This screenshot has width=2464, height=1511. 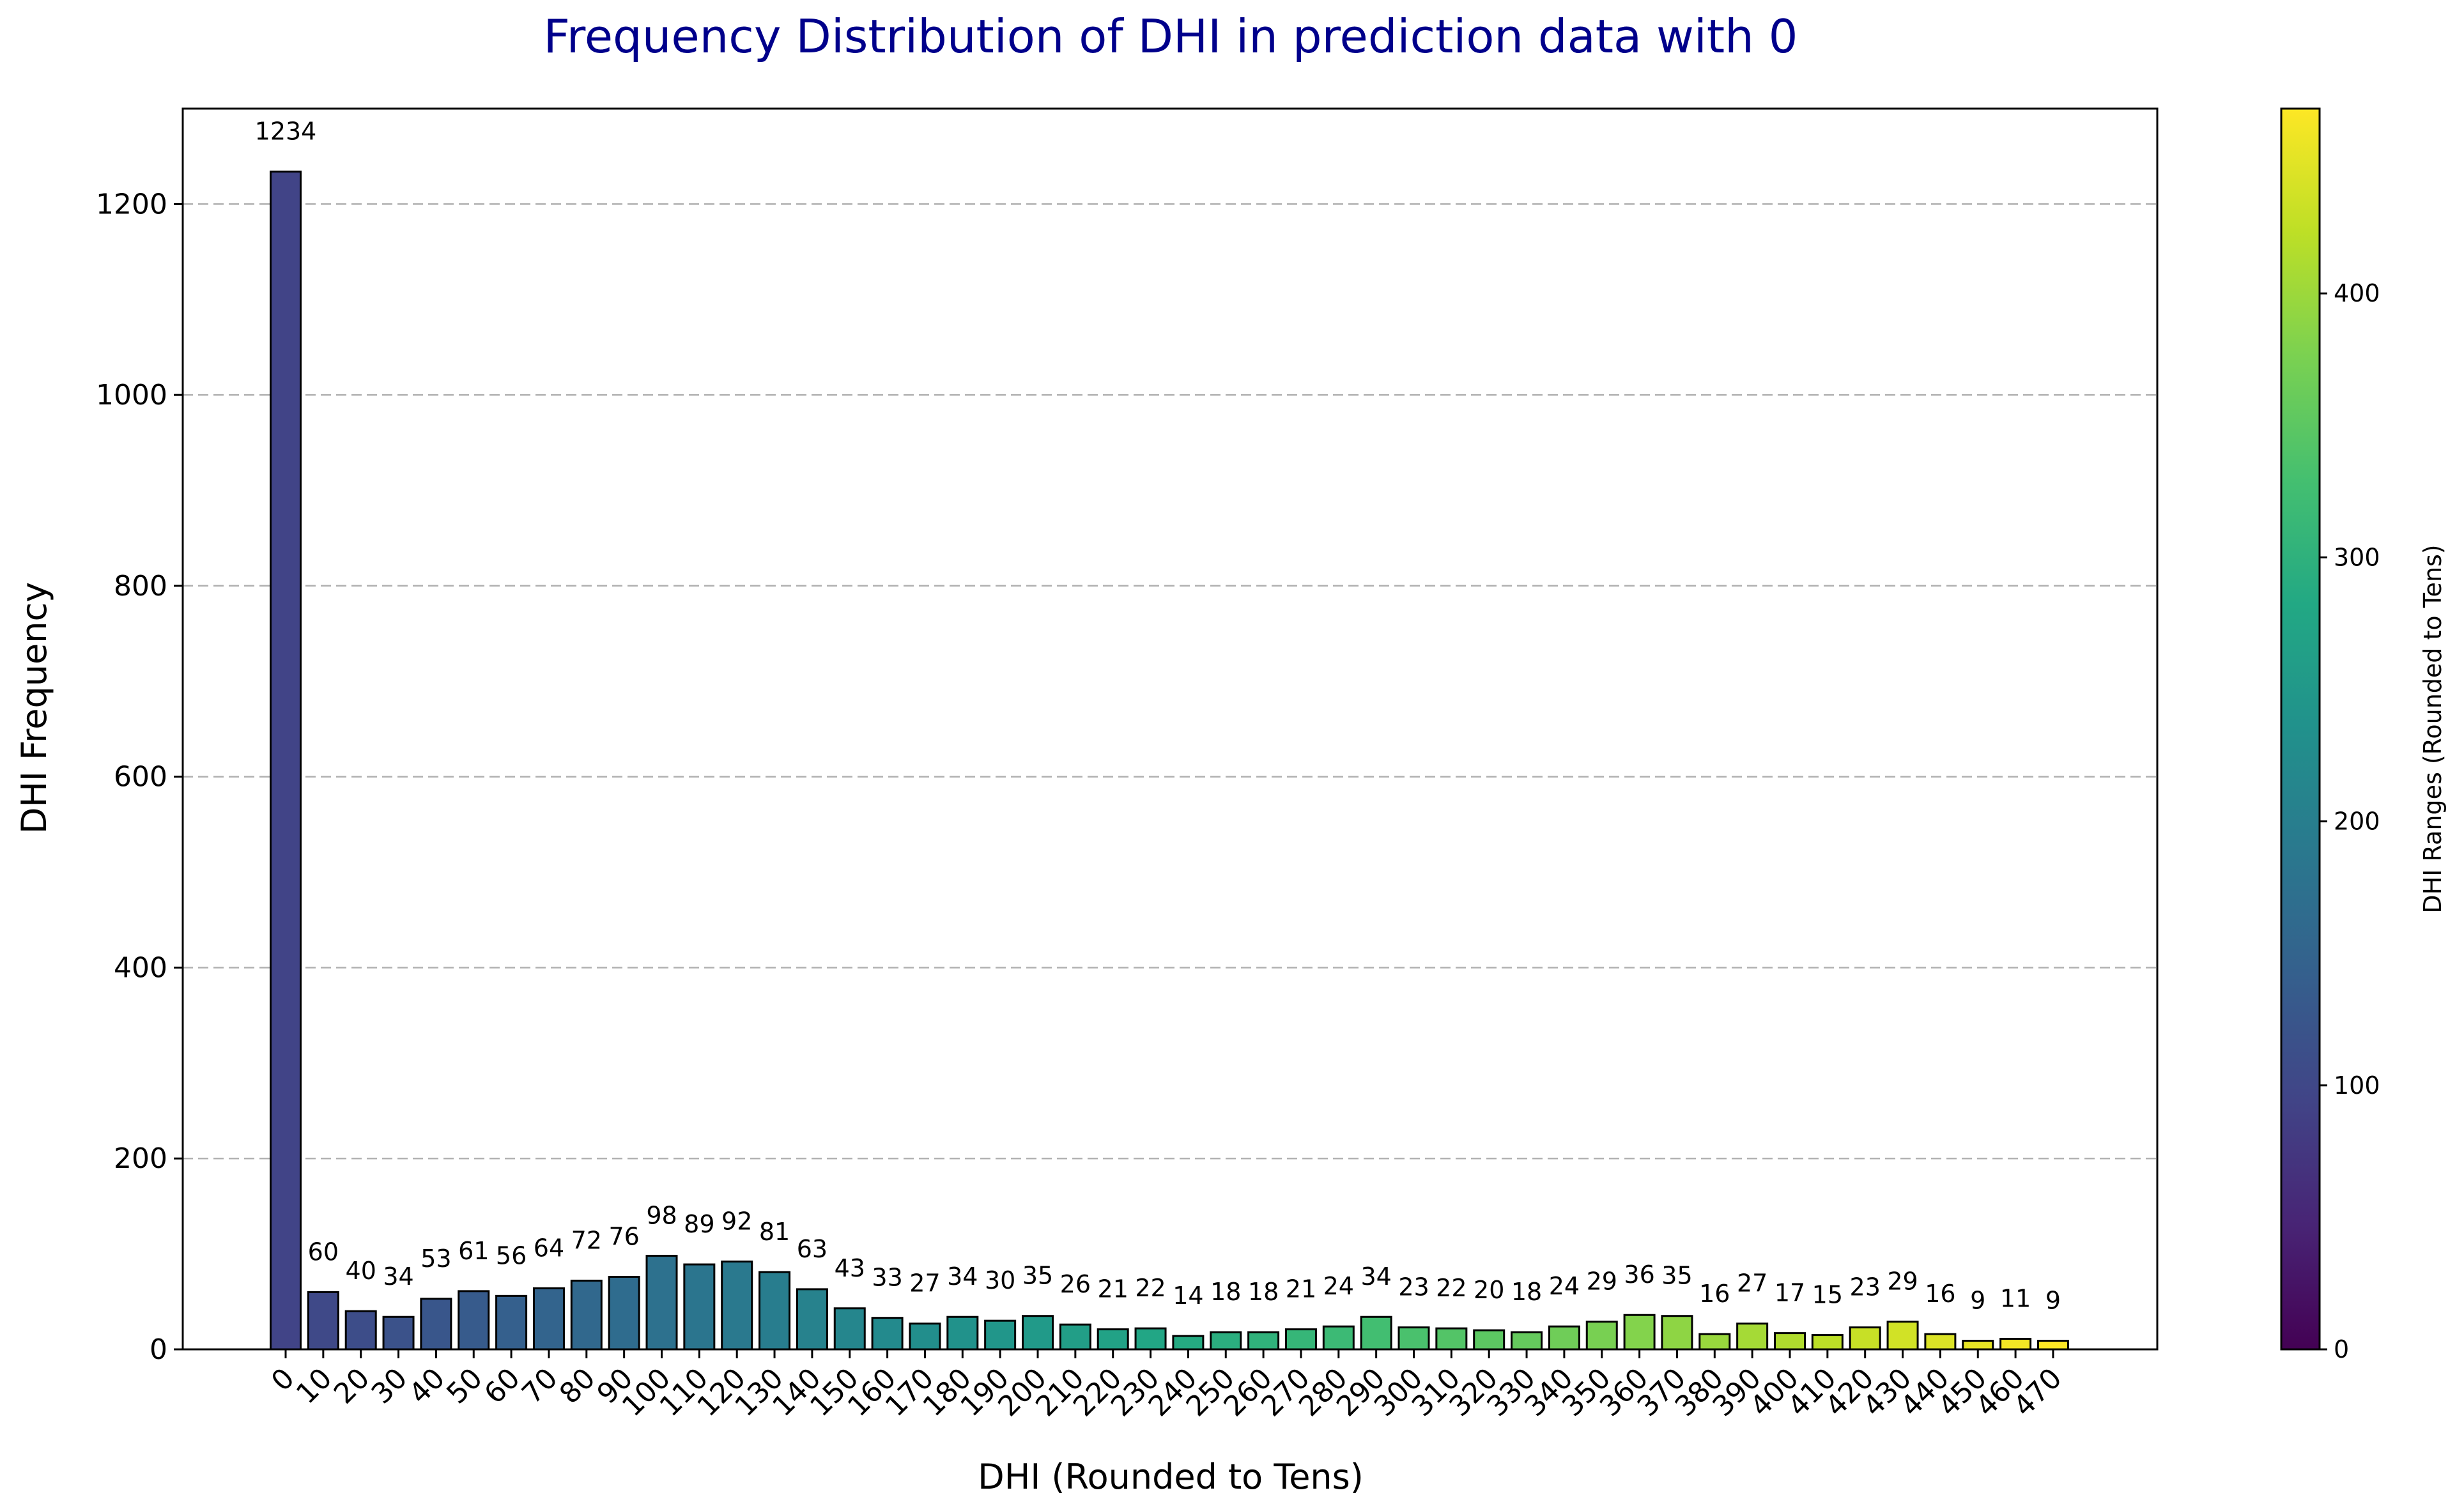 What do you see at coordinates (1790, 1293) in the screenshot?
I see `bar-value-label: 17` at bounding box center [1790, 1293].